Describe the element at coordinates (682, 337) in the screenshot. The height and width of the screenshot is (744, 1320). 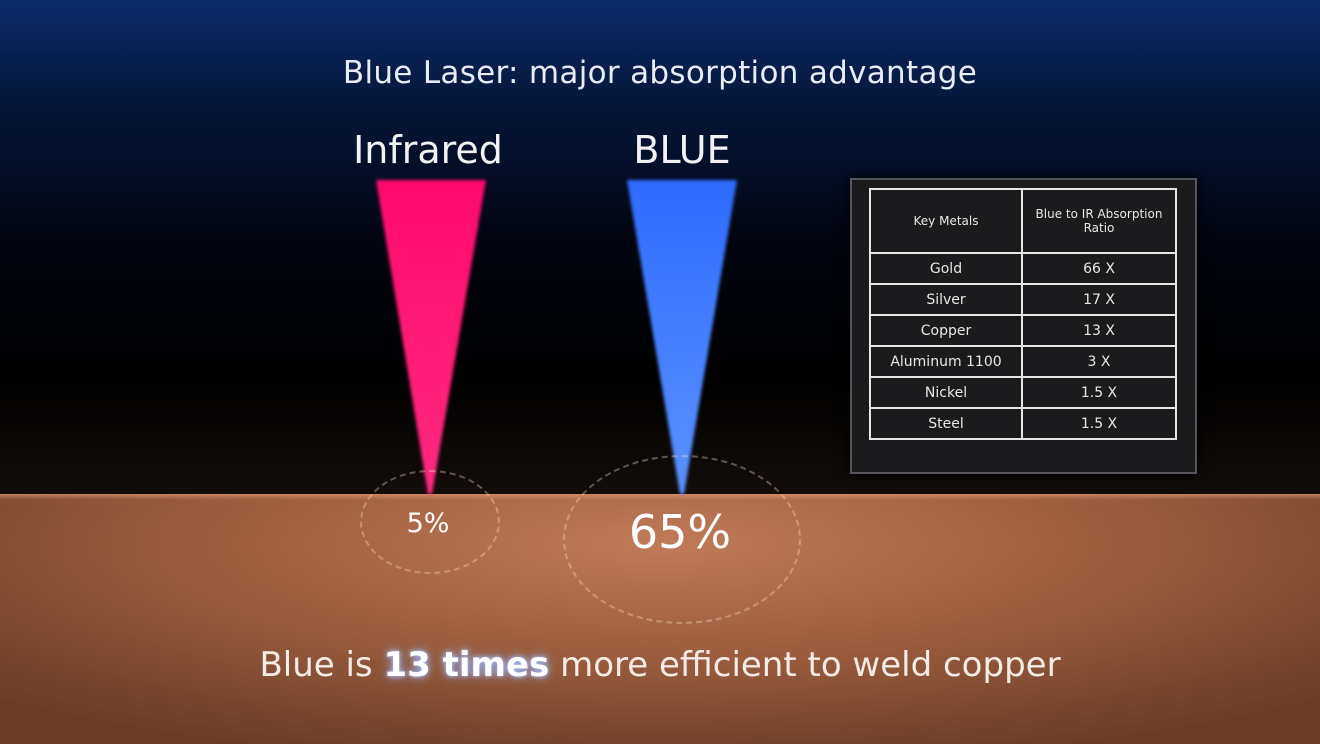
I see `blue-beam` at that location.